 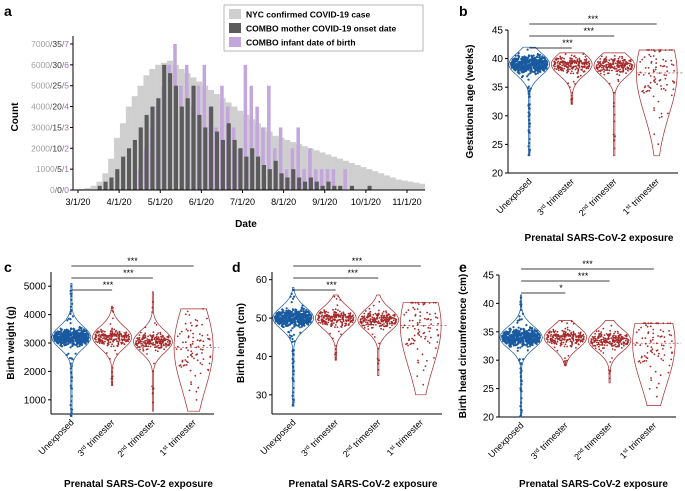 What do you see at coordinates (410, 185) in the screenshot?
I see `nyc-bar` at bounding box center [410, 185].